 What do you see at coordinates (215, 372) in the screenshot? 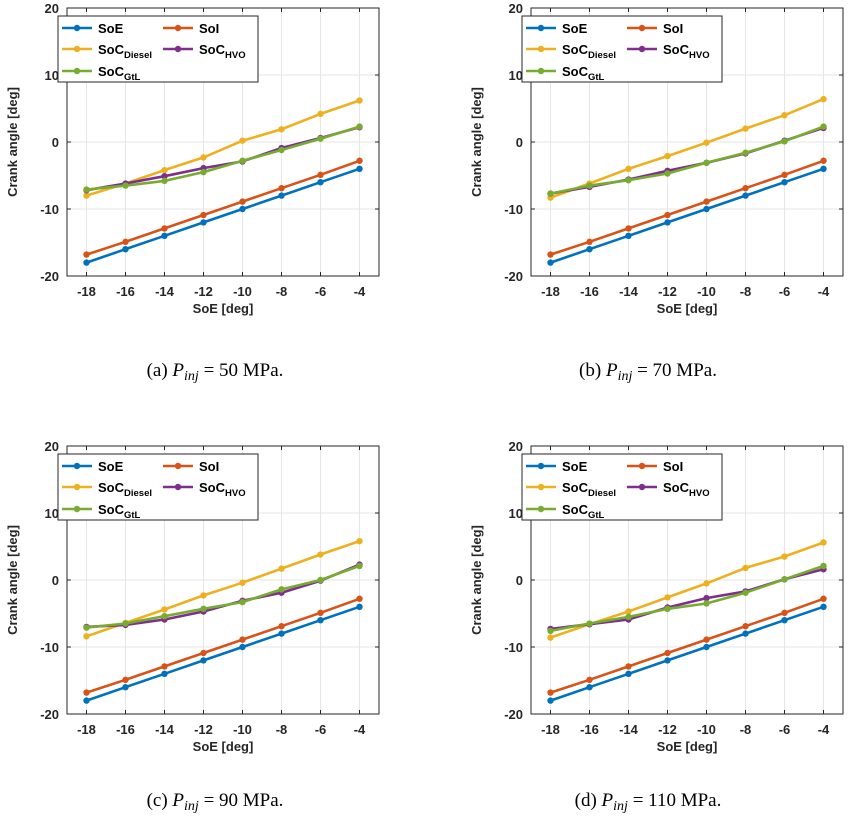
I see `panel-caption: (a) Pinj = 50 MPa.` at bounding box center [215, 372].